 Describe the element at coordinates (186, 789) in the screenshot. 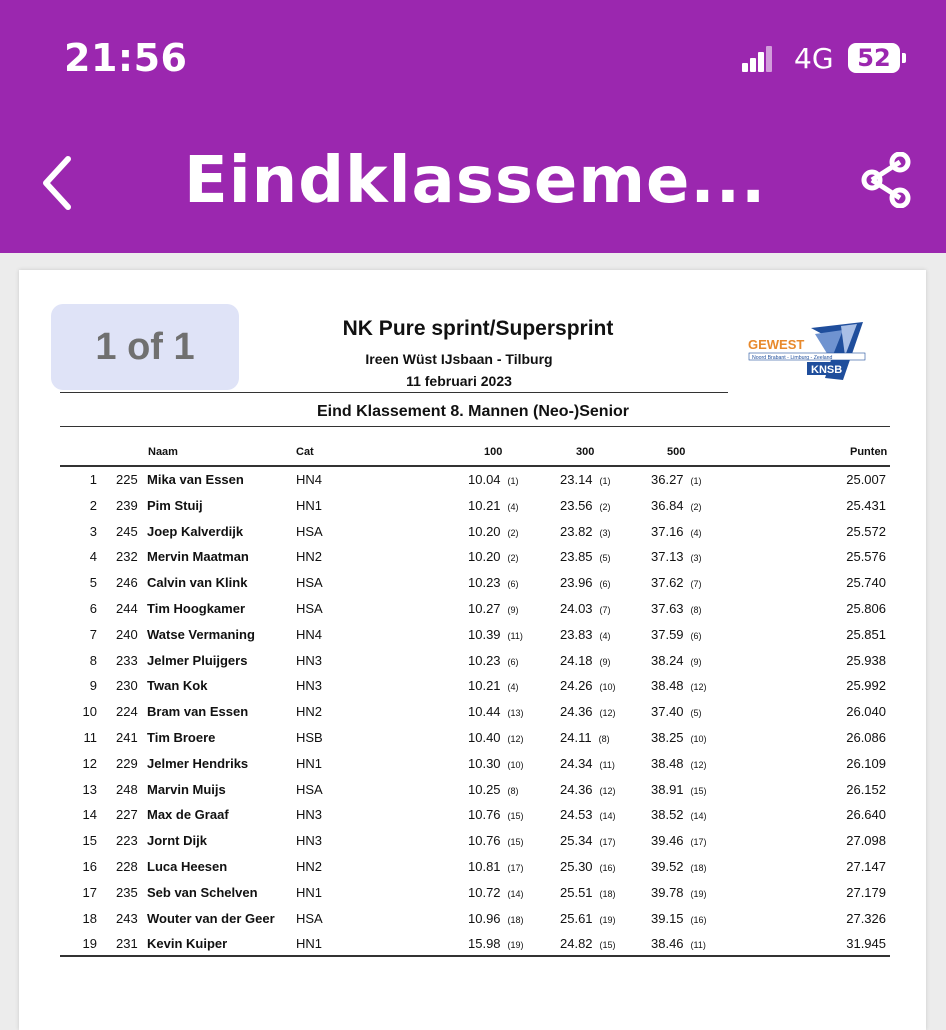

I see `cell-naam: Marvin Muijs` at that location.